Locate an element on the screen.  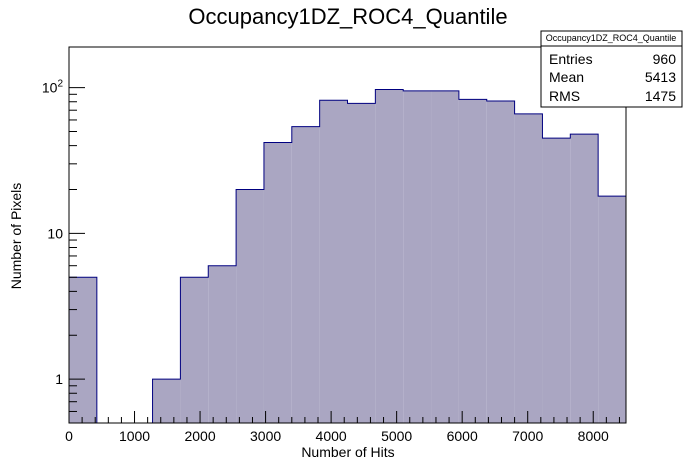
stats-rms-label: RMS is located at coordinates (564, 96).